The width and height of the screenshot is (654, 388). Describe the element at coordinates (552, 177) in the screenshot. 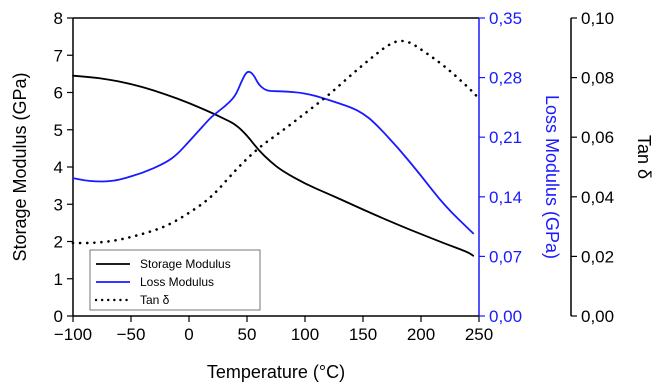

I see `loss-axis-title: Loss Modulus (GPa)` at that location.